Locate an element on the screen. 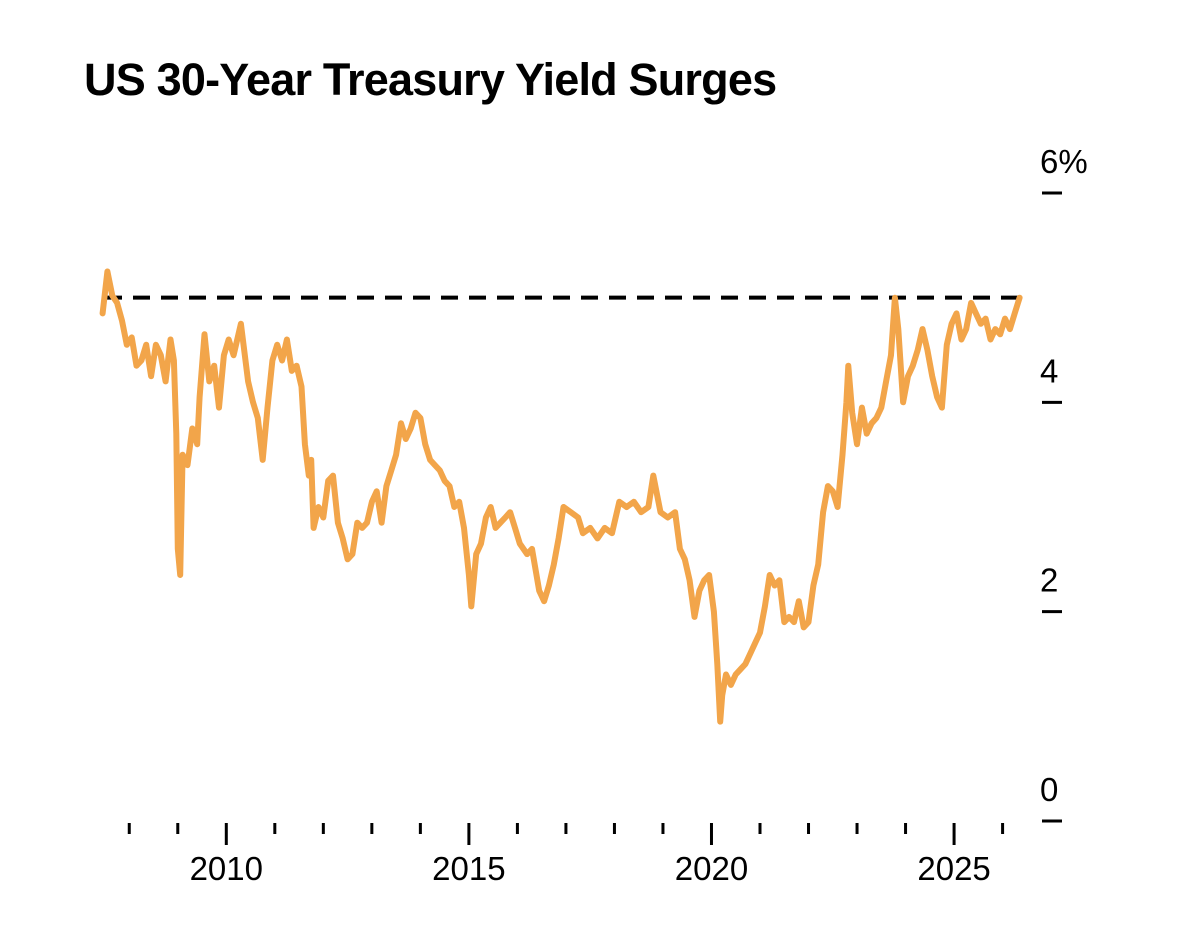 This screenshot has width=1179, height=937. y-tick-label: 6% is located at coordinates (1064, 161).